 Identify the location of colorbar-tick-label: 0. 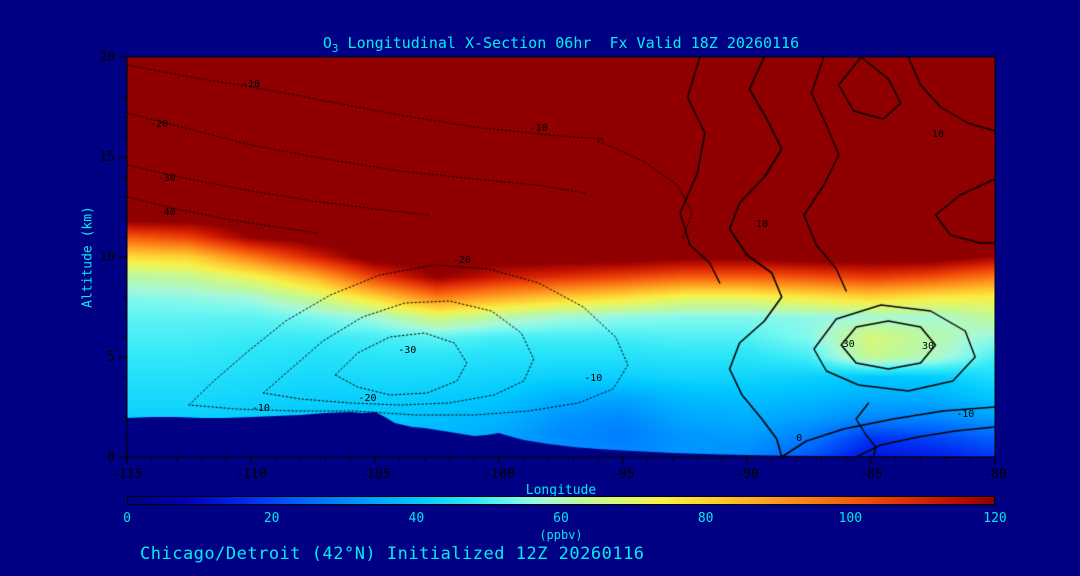
(127, 518).